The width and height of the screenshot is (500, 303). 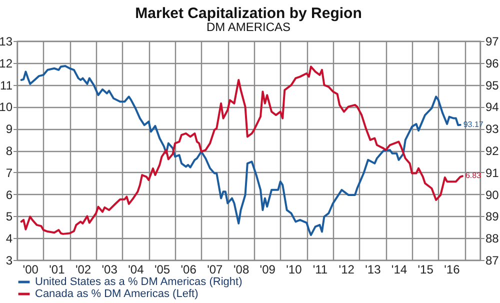 What do you see at coordinates (248, 27) in the screenshot?
I see `chart-subtitle: DM AMERICAS` at bounding box center [248, 27].